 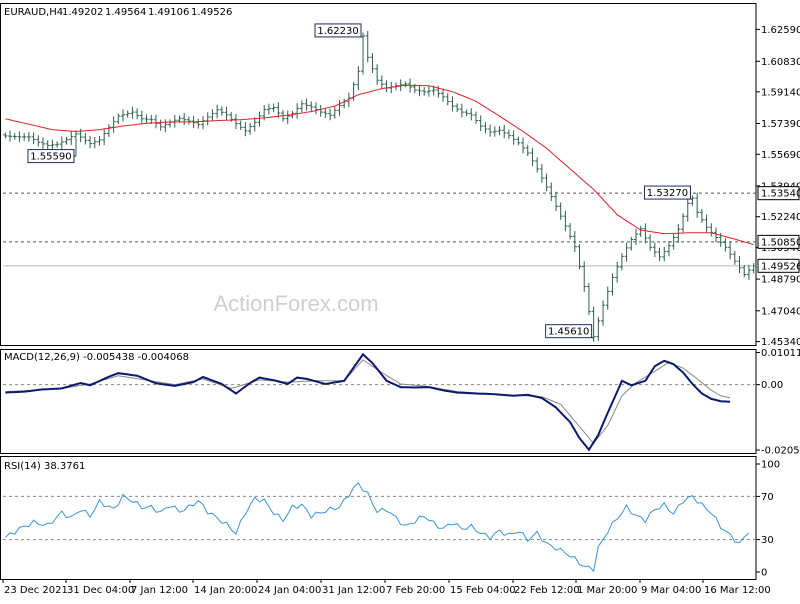 What do you see at coordinates (547, 590) in the screenshot?
I see `x-tick-label-8: 22 Feb 12:00` at bounding box center [547, 590].